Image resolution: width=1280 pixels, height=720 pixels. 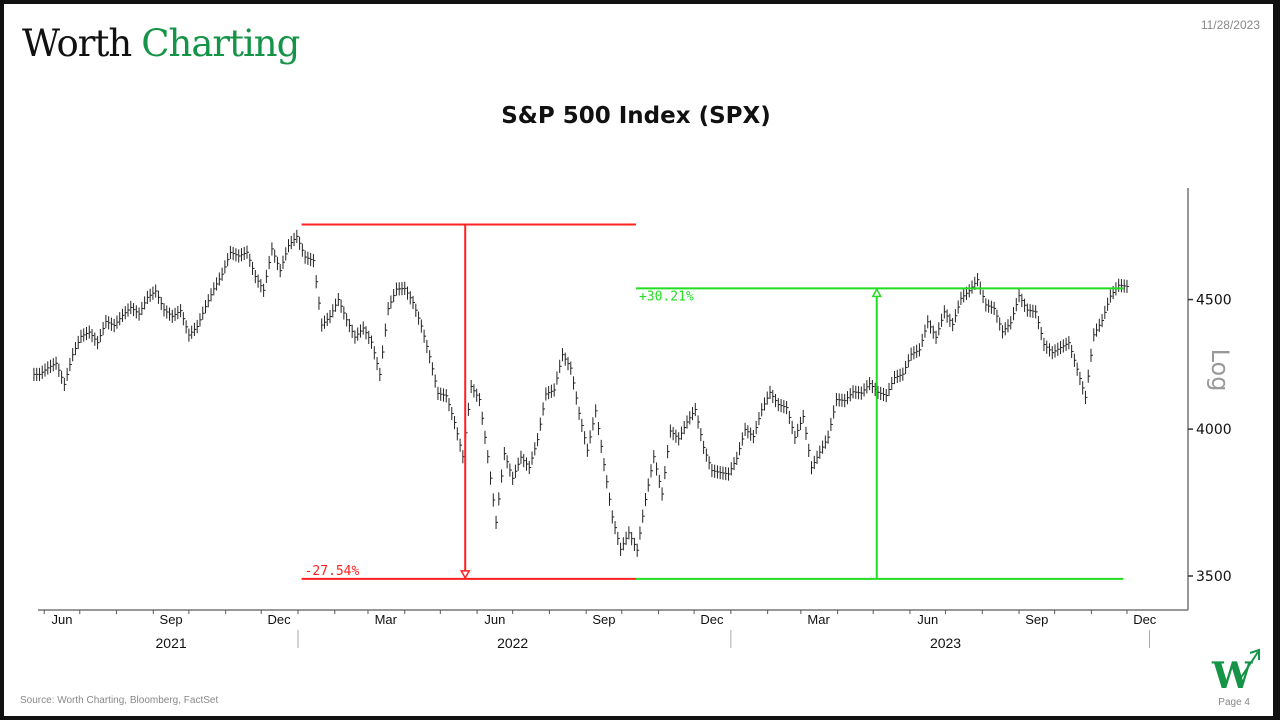 What do you see at coordinates (512, 643) in the screenshot?
I see `x-year-label: 2022` at bounding box center [512, 643].